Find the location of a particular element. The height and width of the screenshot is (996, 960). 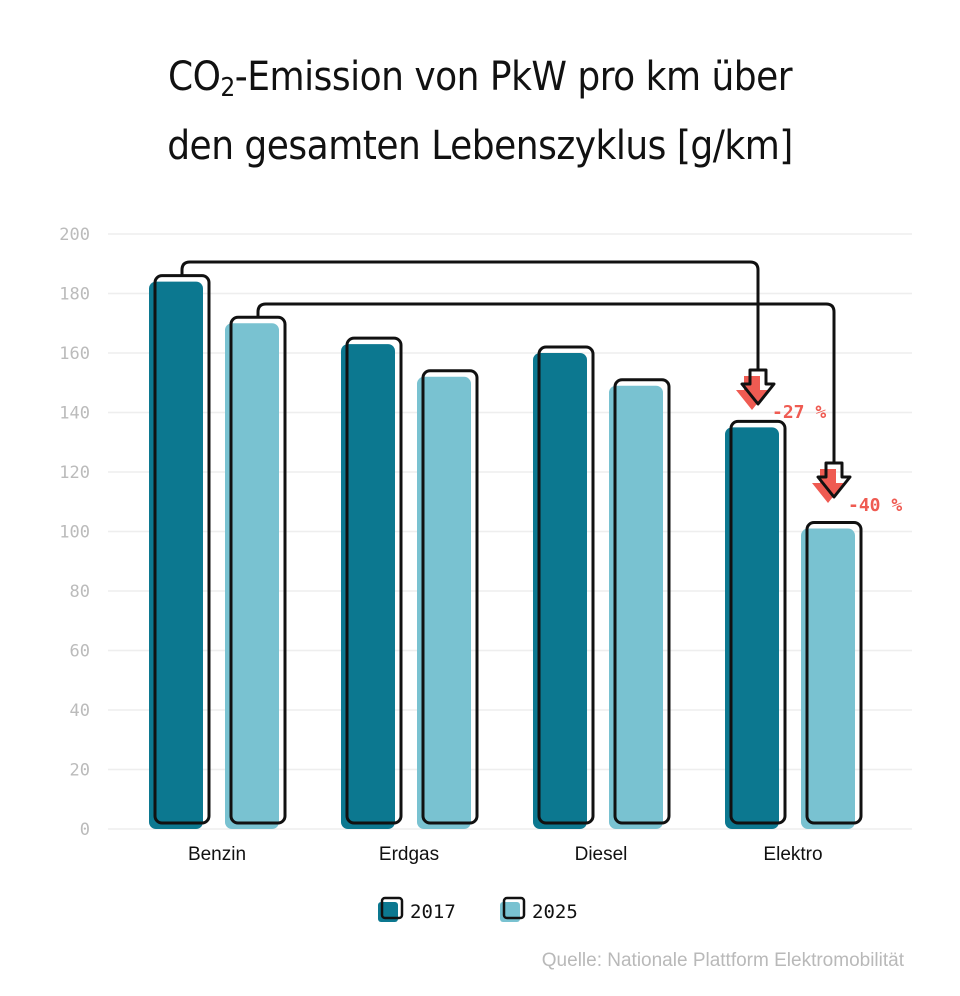

x-category-label: Benzin is located at coordinates (217, 854).